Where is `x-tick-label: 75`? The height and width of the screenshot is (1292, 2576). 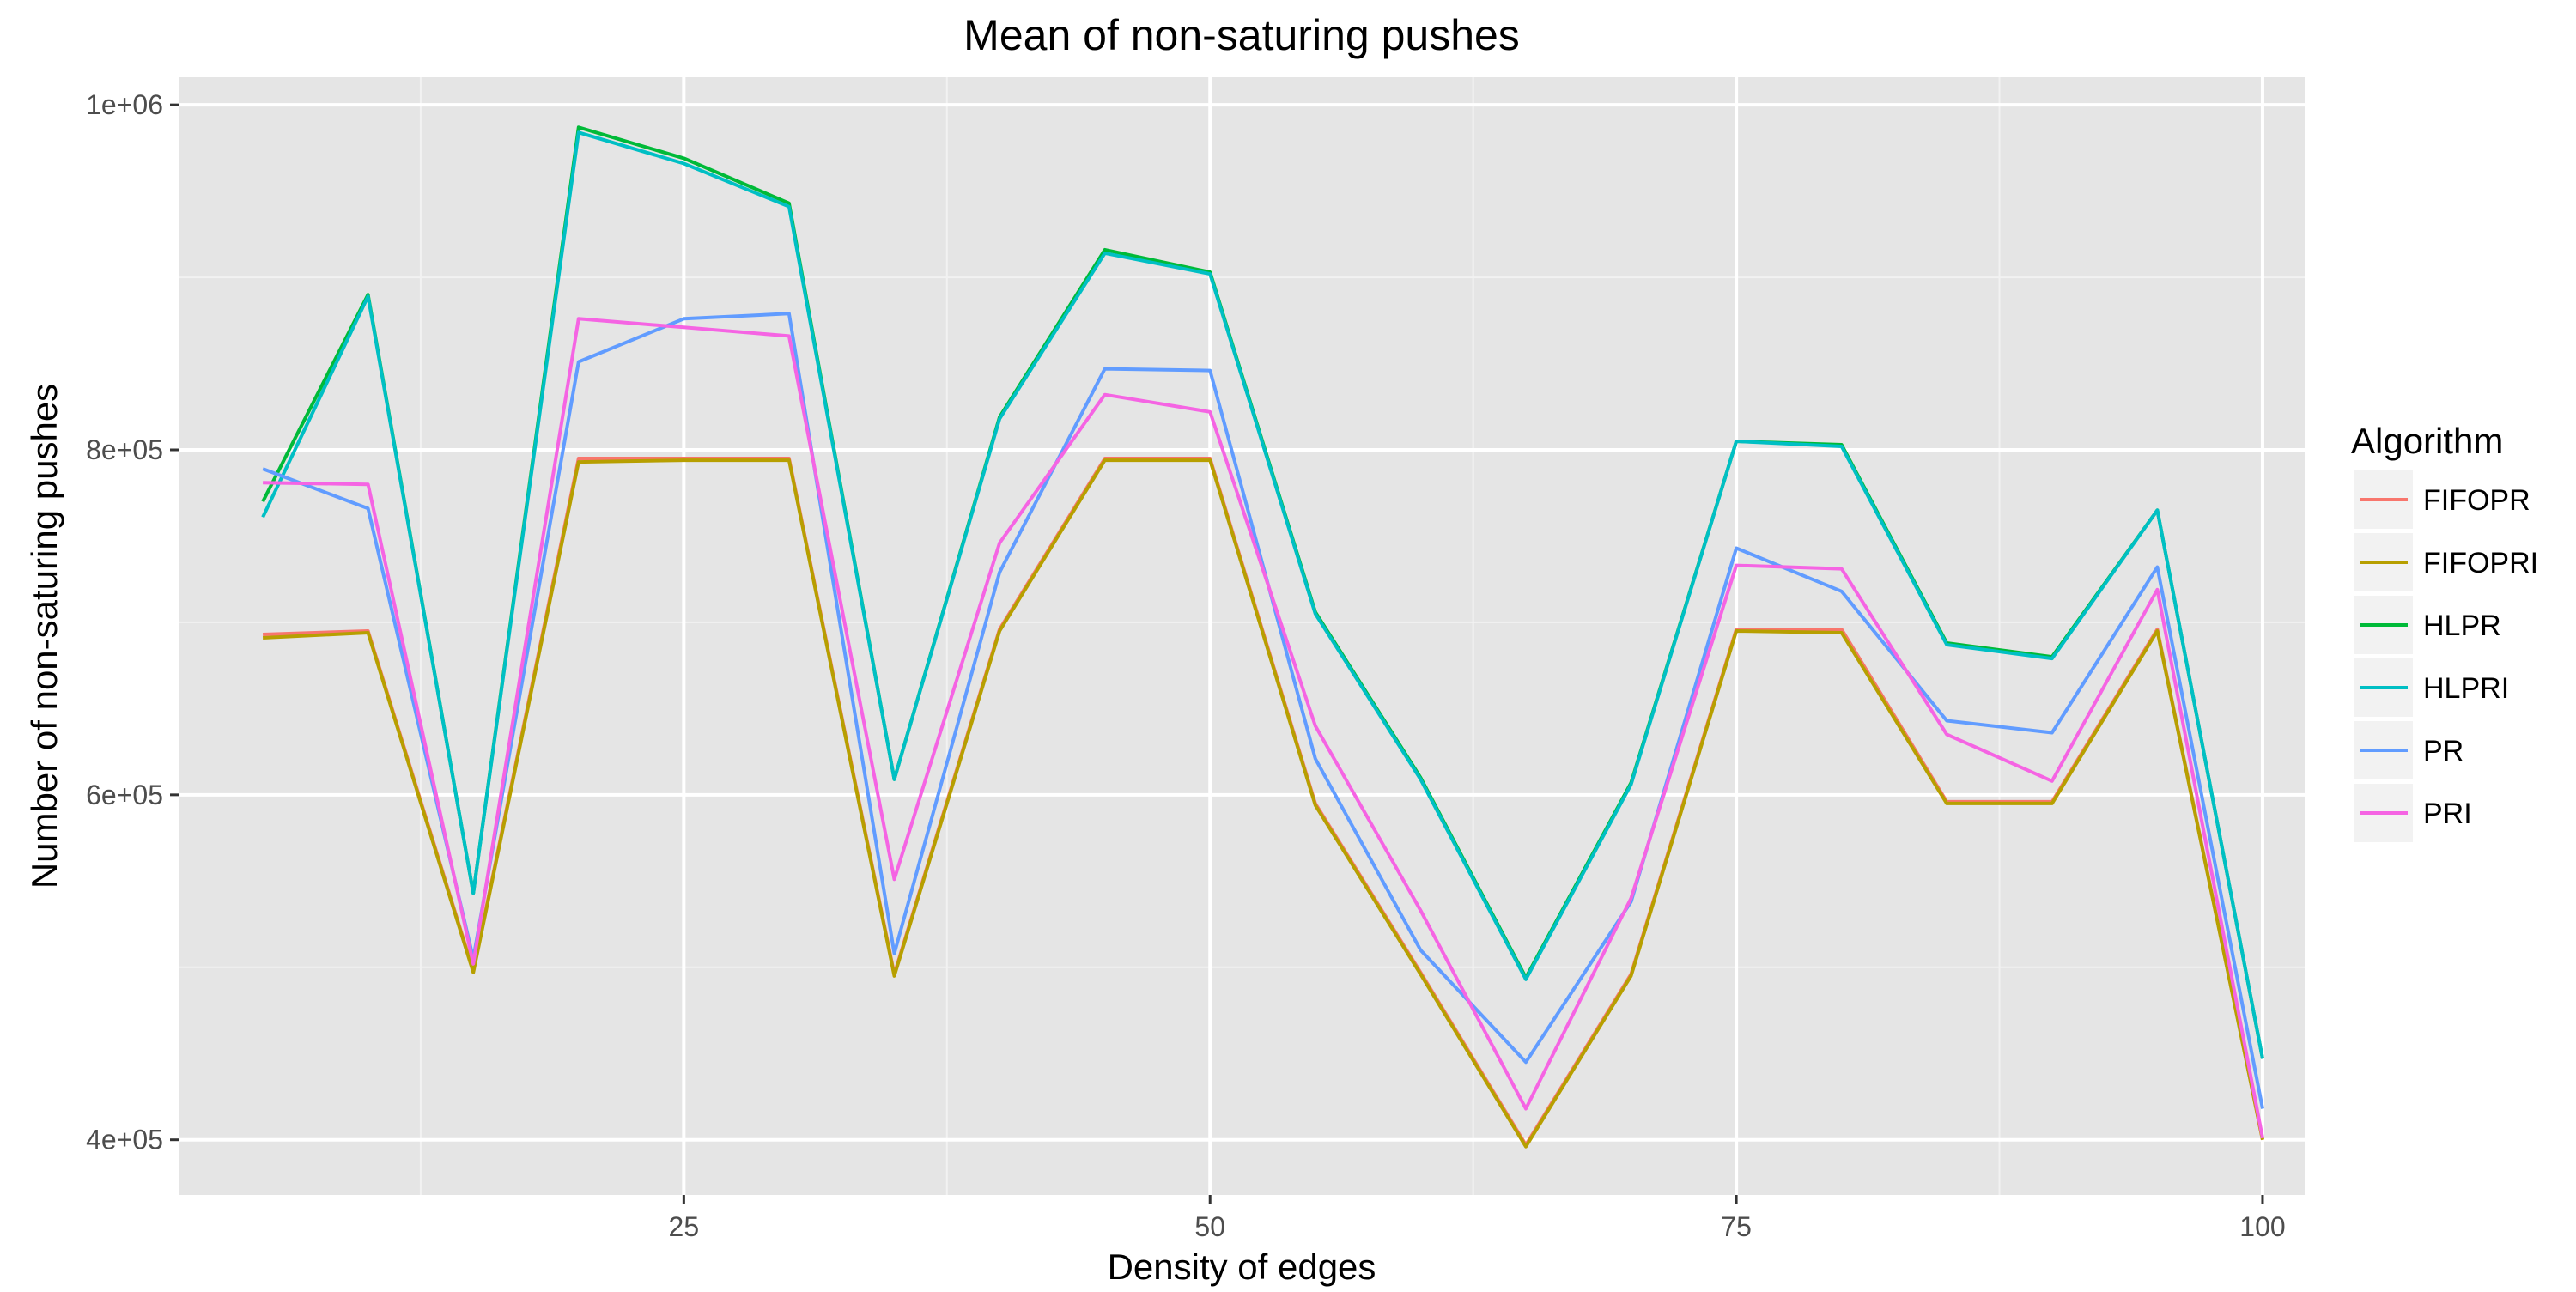 x-tick-label: 75 is located at coordinates (1737, 1226).